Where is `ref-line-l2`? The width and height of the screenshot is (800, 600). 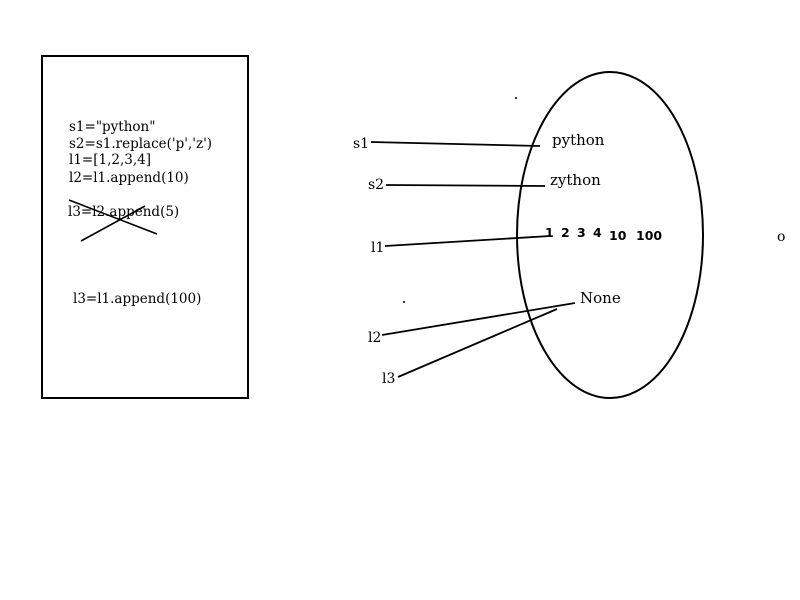
ref-line-l2 is located at coordinates (478, 319).